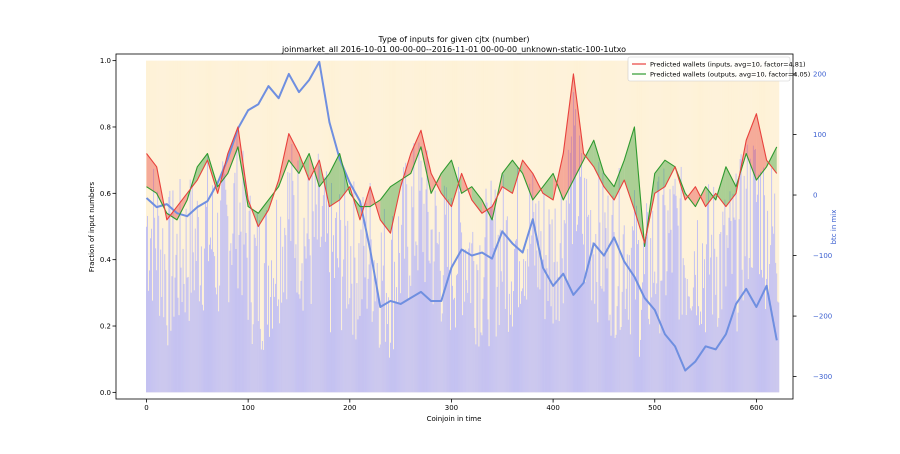 The height and width of the screenshot is (454, 900). Describe the element at coordinates (451, 408) in the screenshot. I see `x-tick-label: 300` at that location.